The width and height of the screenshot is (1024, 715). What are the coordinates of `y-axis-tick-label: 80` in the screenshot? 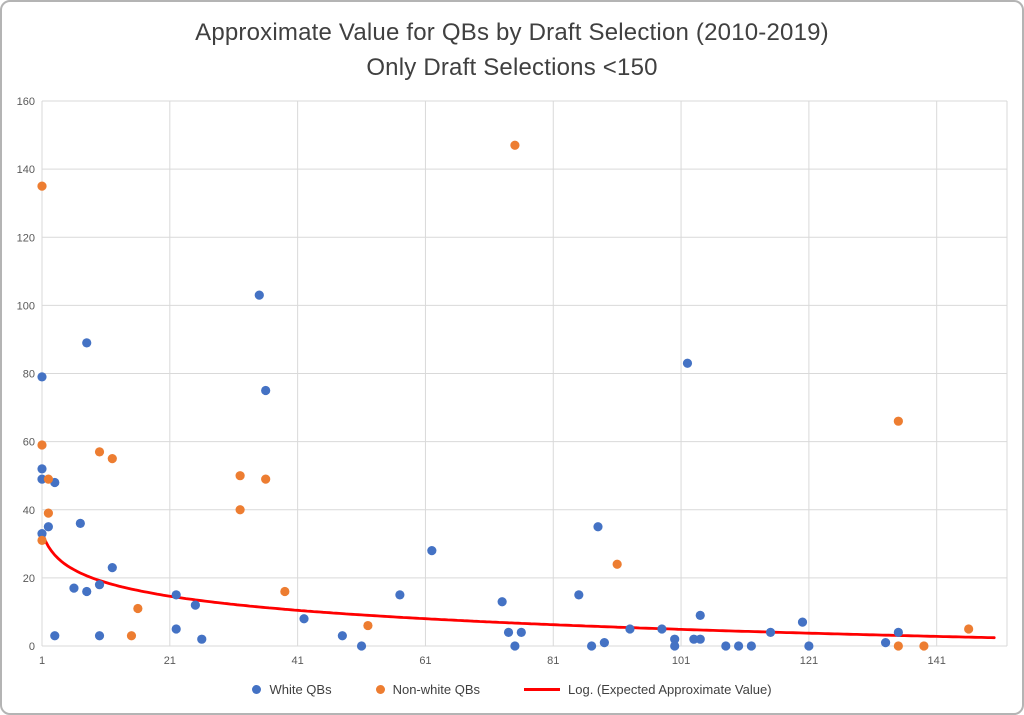 It's located at (29, 375).